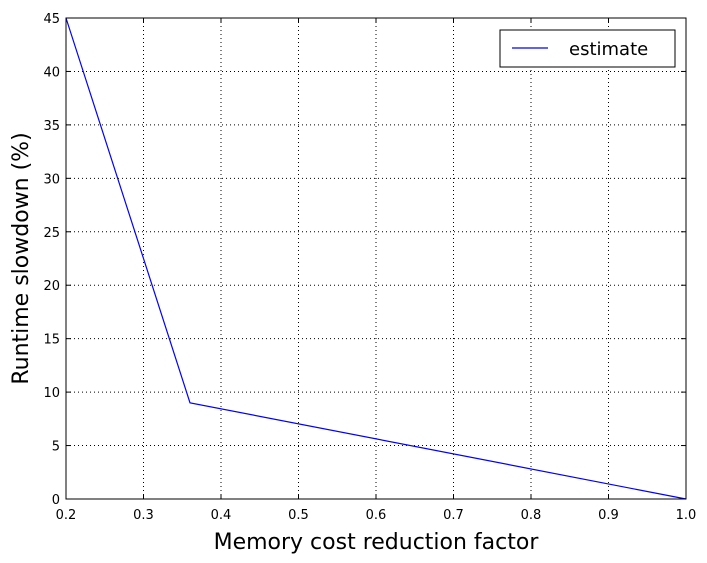  I want to click on y-axis-label: Runtime slowdown (%), so click(21, 258).